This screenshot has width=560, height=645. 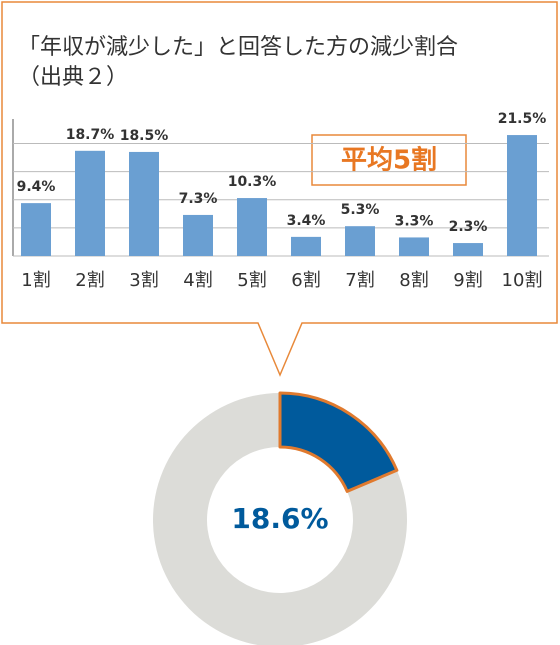 I want to click on x-tick-label: 8割, so click(x=413, y=280).